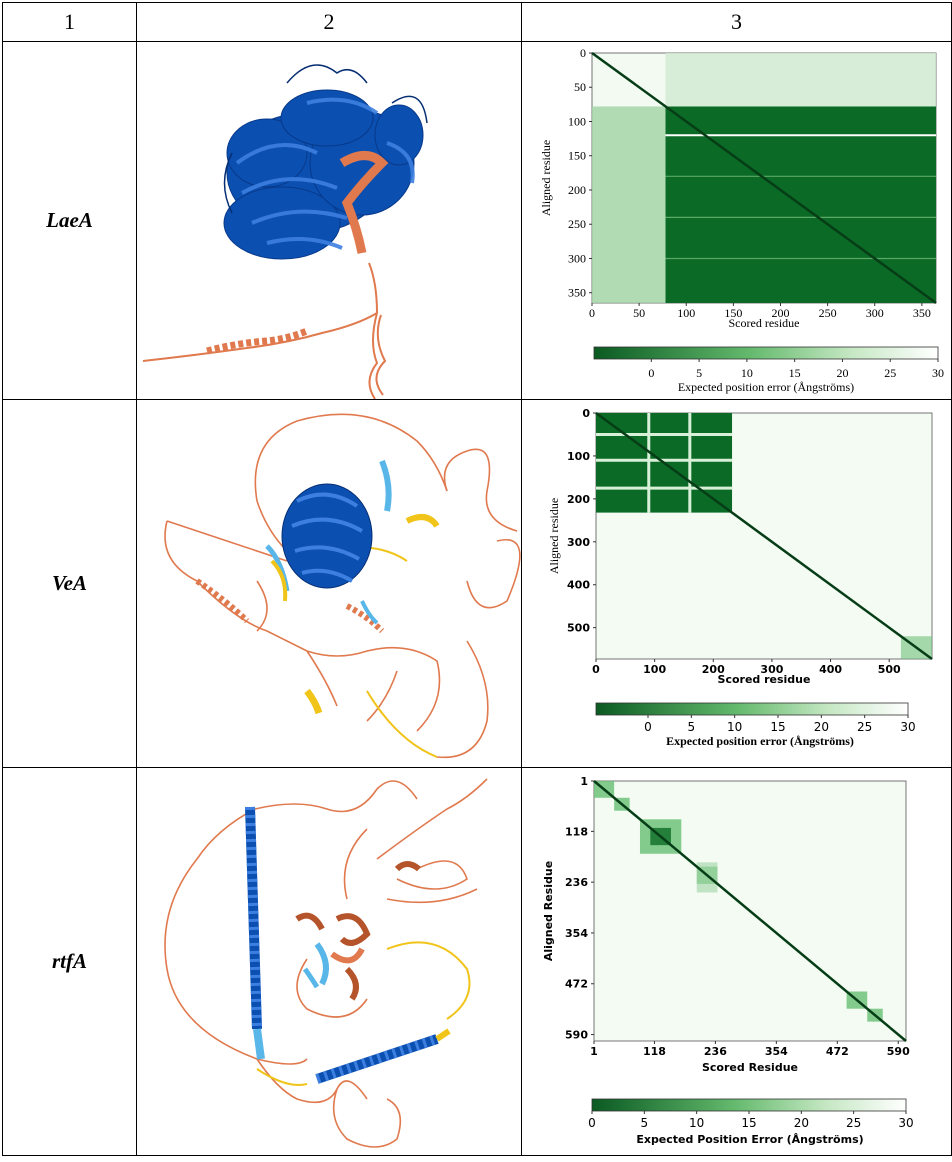  I want to click on colorbar-rtfa, so click(749, 1104).